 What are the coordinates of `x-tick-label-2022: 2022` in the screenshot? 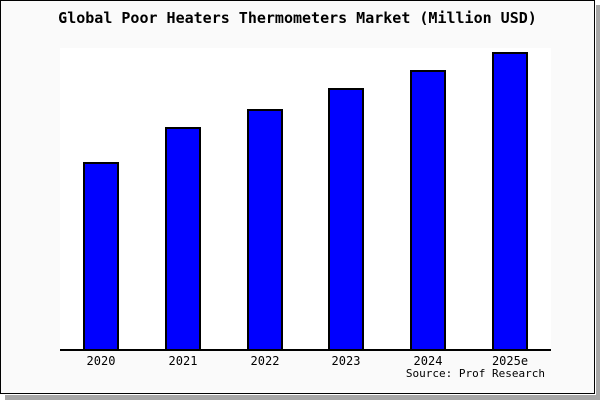 It's located at (265, 361).